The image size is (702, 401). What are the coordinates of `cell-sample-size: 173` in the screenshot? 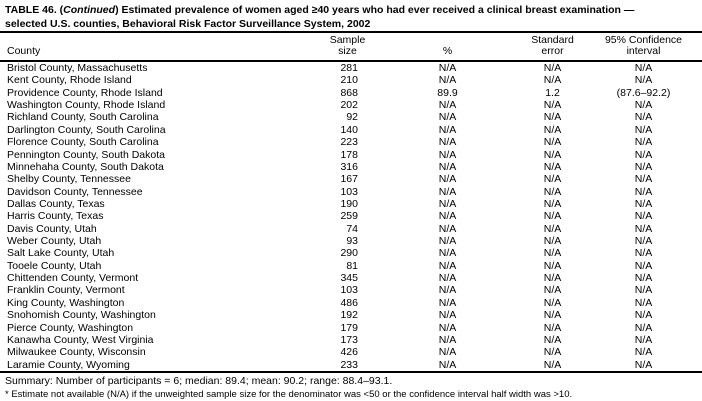 It's located at (349, 339).